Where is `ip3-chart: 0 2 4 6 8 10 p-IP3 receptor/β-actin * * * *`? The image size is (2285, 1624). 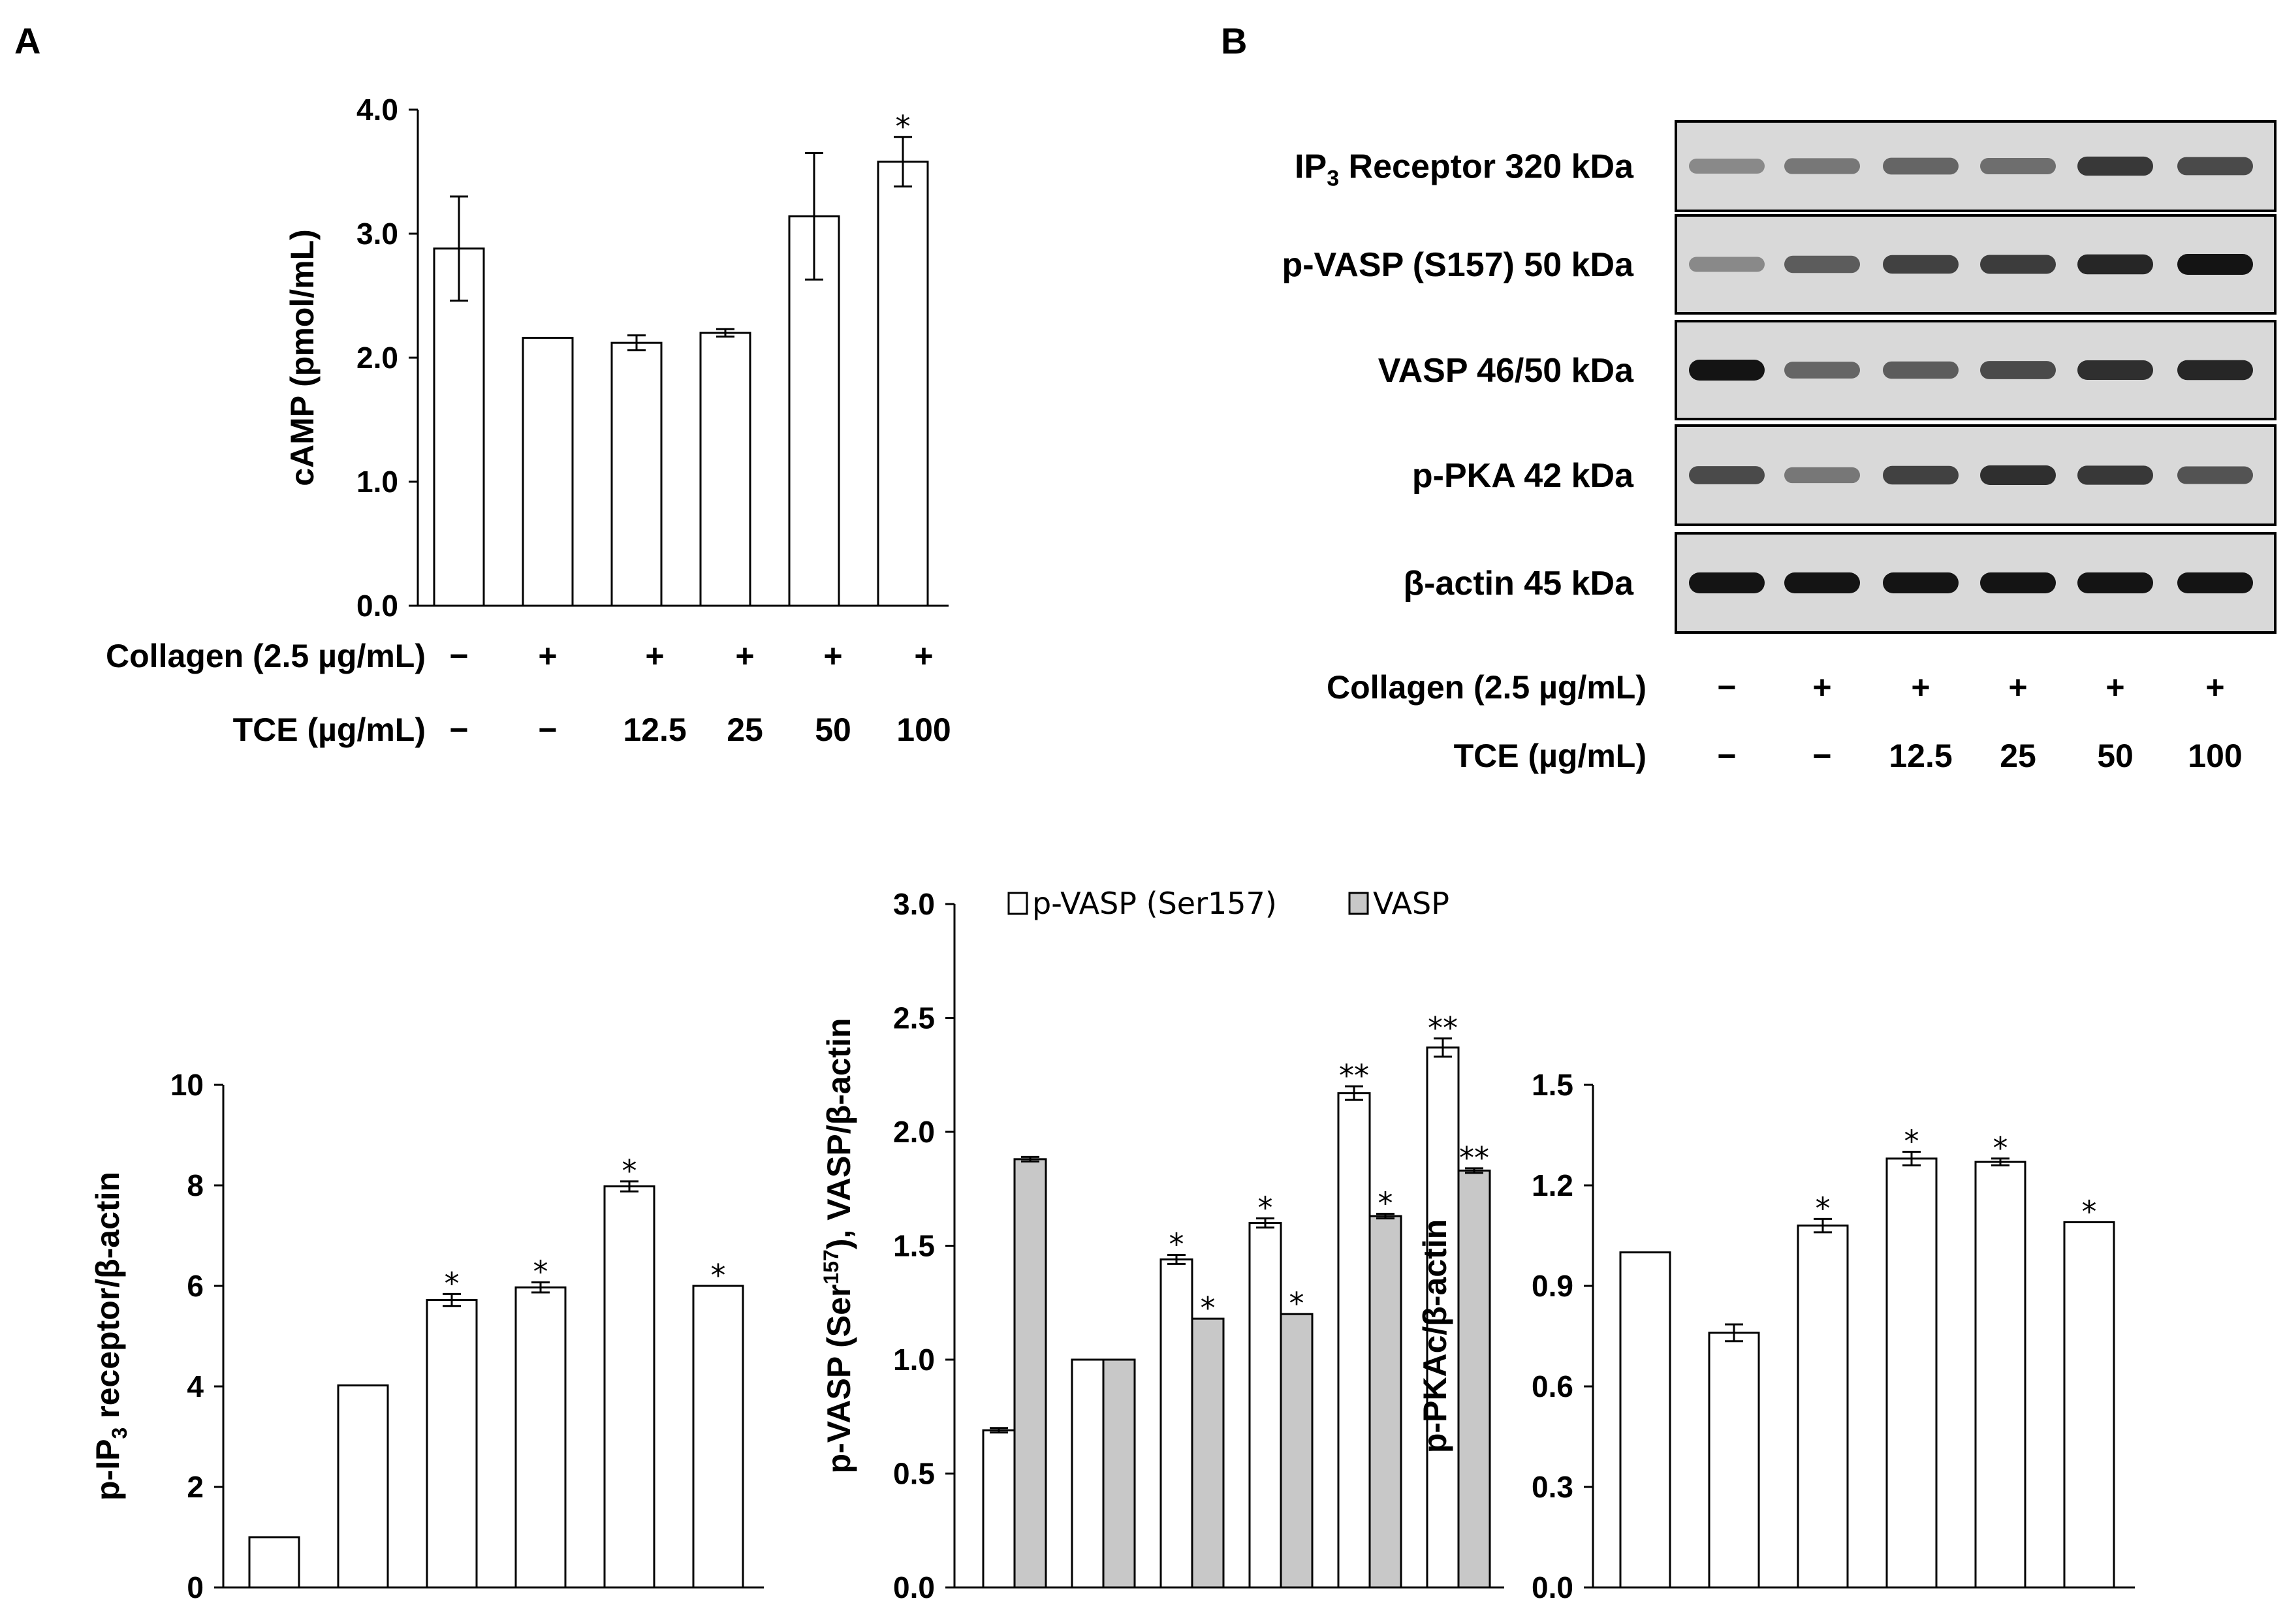 ip3-chart: 0 2 4 6 8 10 p-IP3 receptor/β-actin * * * * is located at coordinates (426, 1336).